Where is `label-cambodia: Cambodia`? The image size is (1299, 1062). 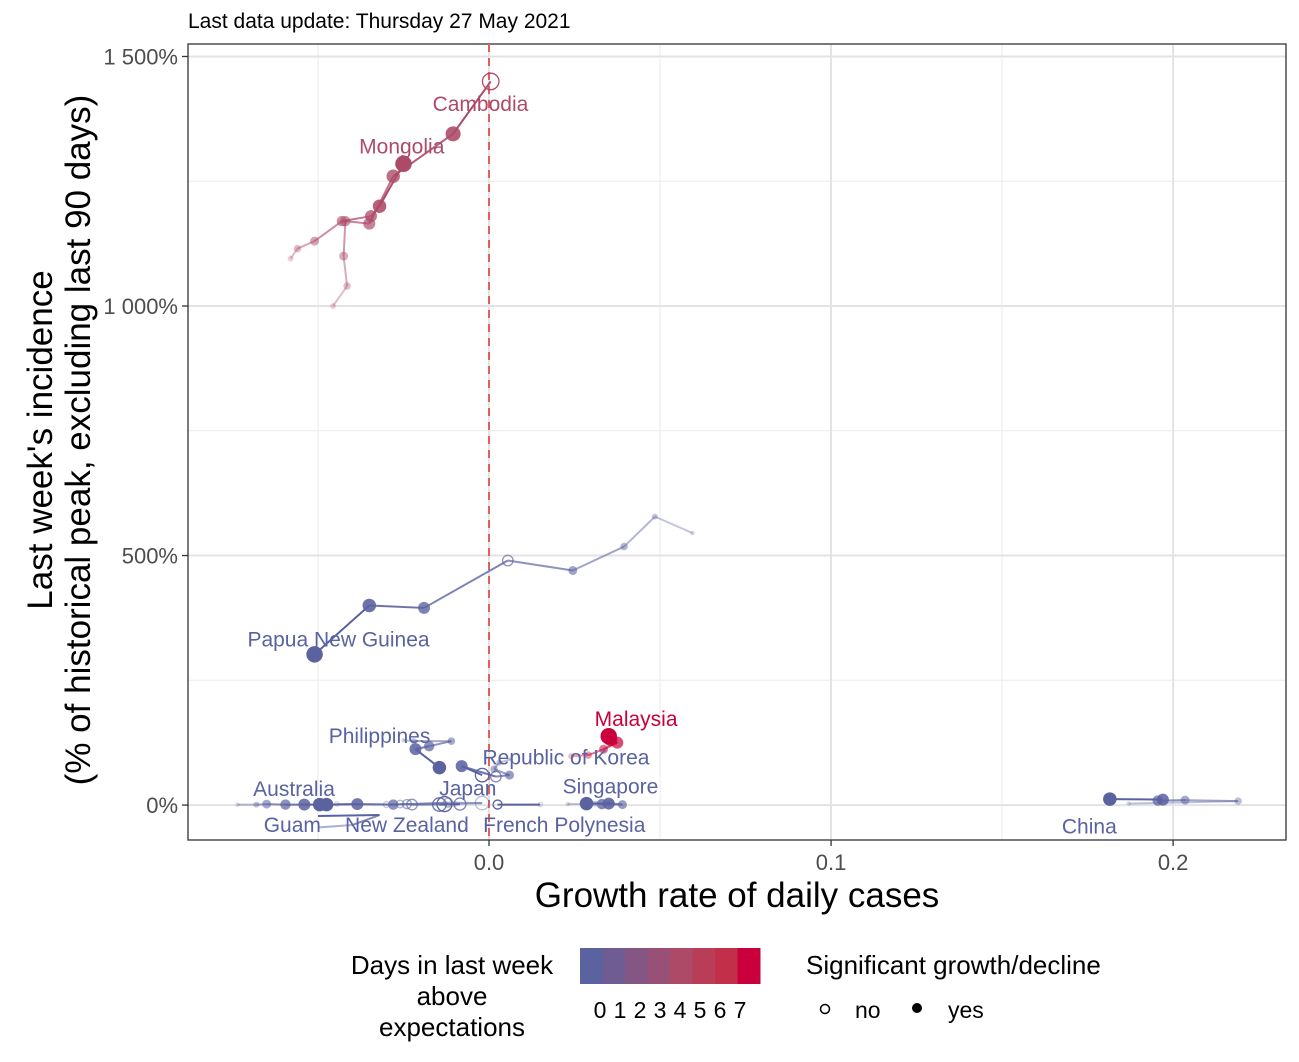 label-cambodia: Cambodia is located at coordinates (481, 104).